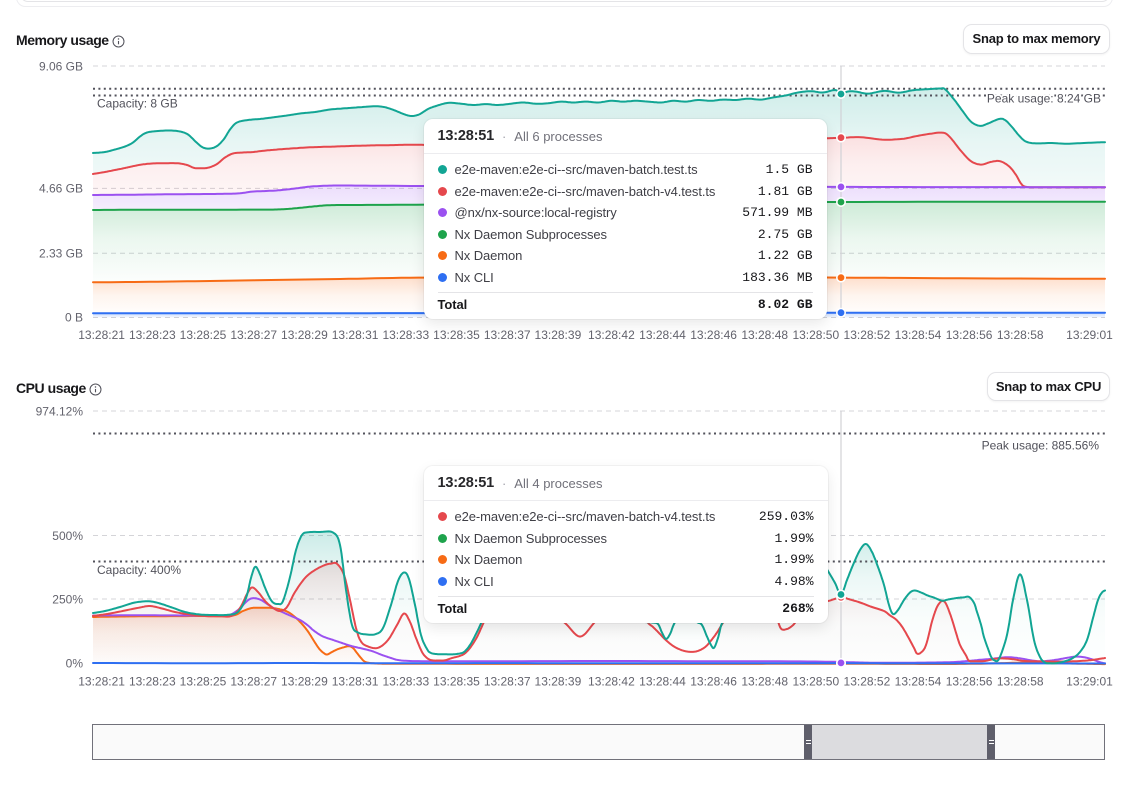  Describe the element at coordinates (61, 254) in the screenshot. I see `svg-text: 2.33 GB` at that location.